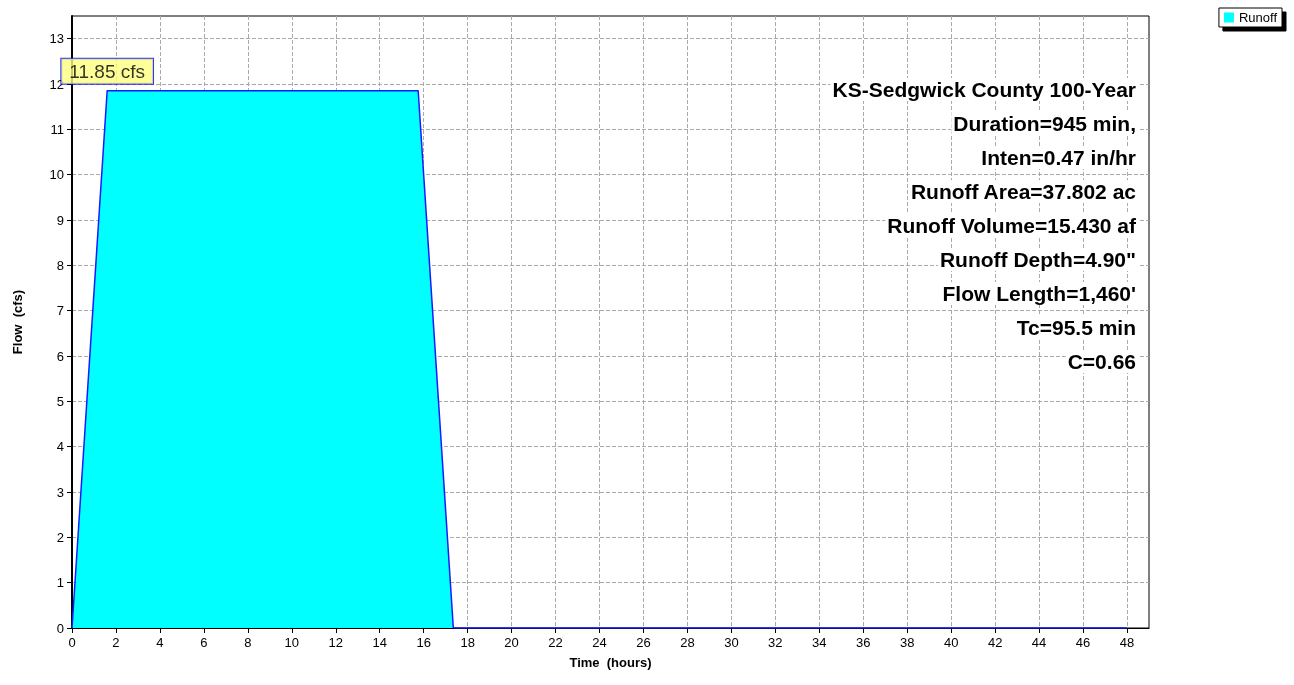 This screenshot has width=1294, height=685. I want to click on x-tick-label: 16, so click(423, 642).